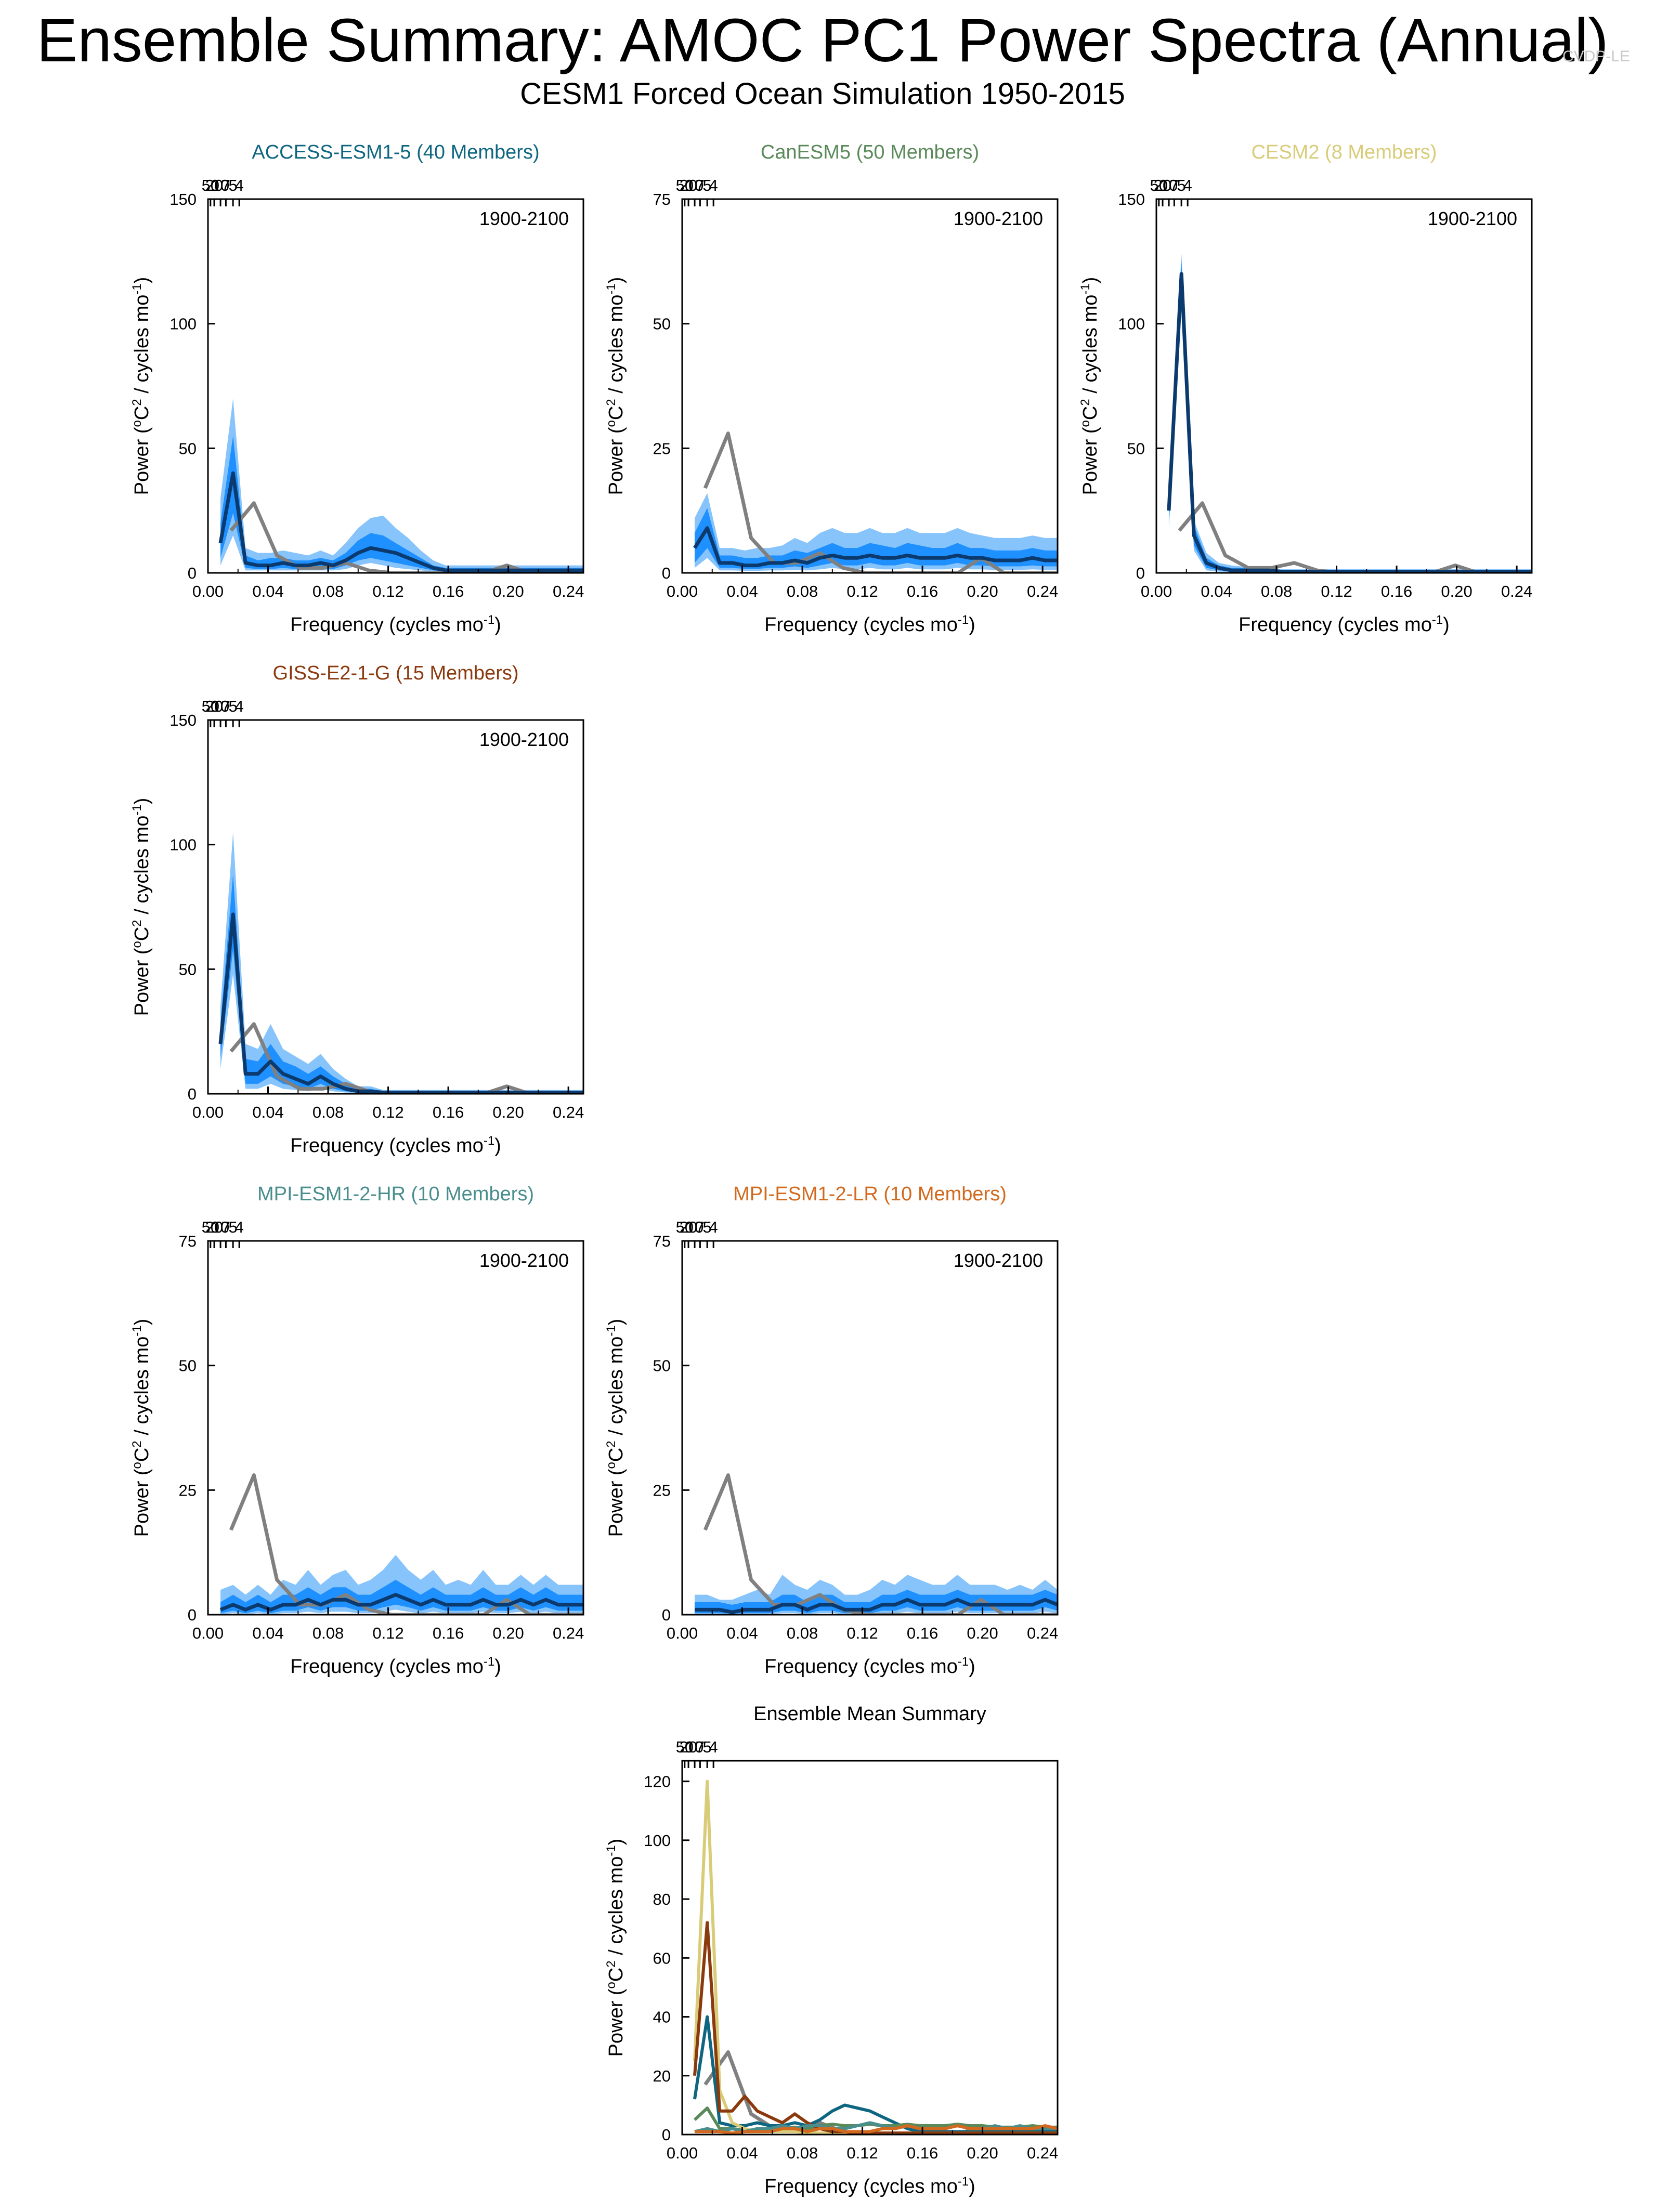 Image resolution: width=1655 pixels, height=2212 pixels. What do you see at coordinates (524, 218) in the screenshot?
I see `period-label: 1900-2100` at bounding box center [524, 218].